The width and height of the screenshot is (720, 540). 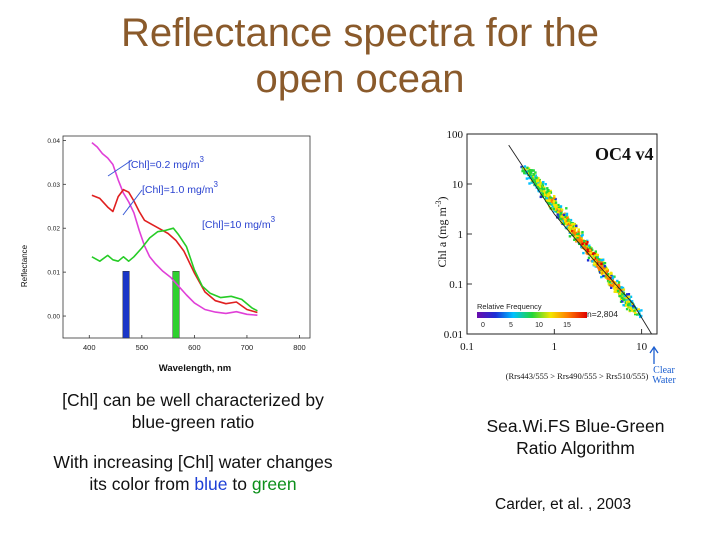 What do you see at coordinates (126, 305) in the screenshot?
I see `blue-band-bar` at bounding box center [126, 305].